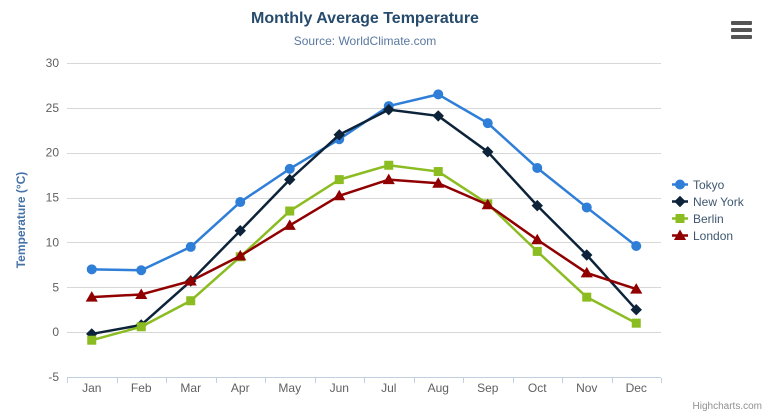  Describe the element at coordinates (487, 123) in the screenshot. I see `point-tokyo-sep` at that location.